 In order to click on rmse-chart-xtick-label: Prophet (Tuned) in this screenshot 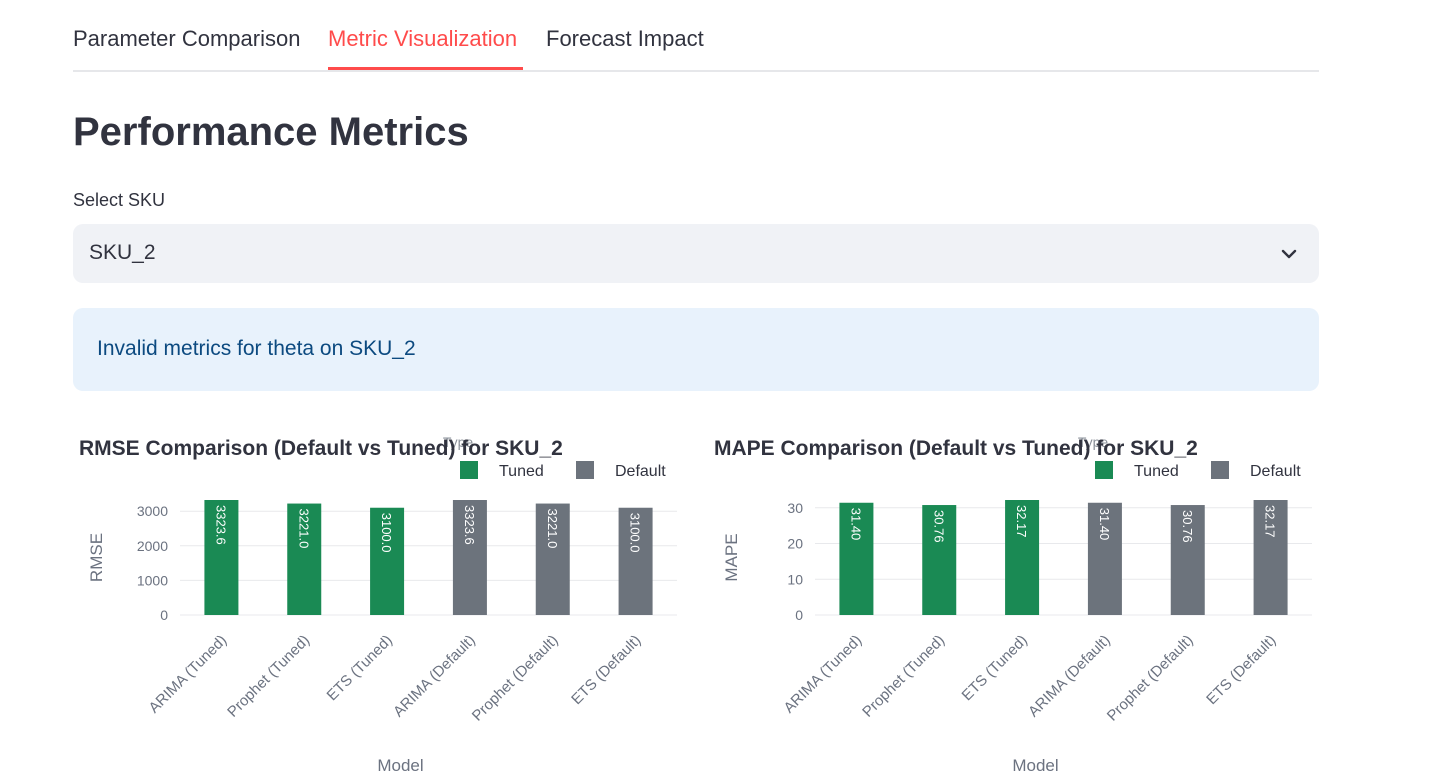, I will do `click(268, 676)`.